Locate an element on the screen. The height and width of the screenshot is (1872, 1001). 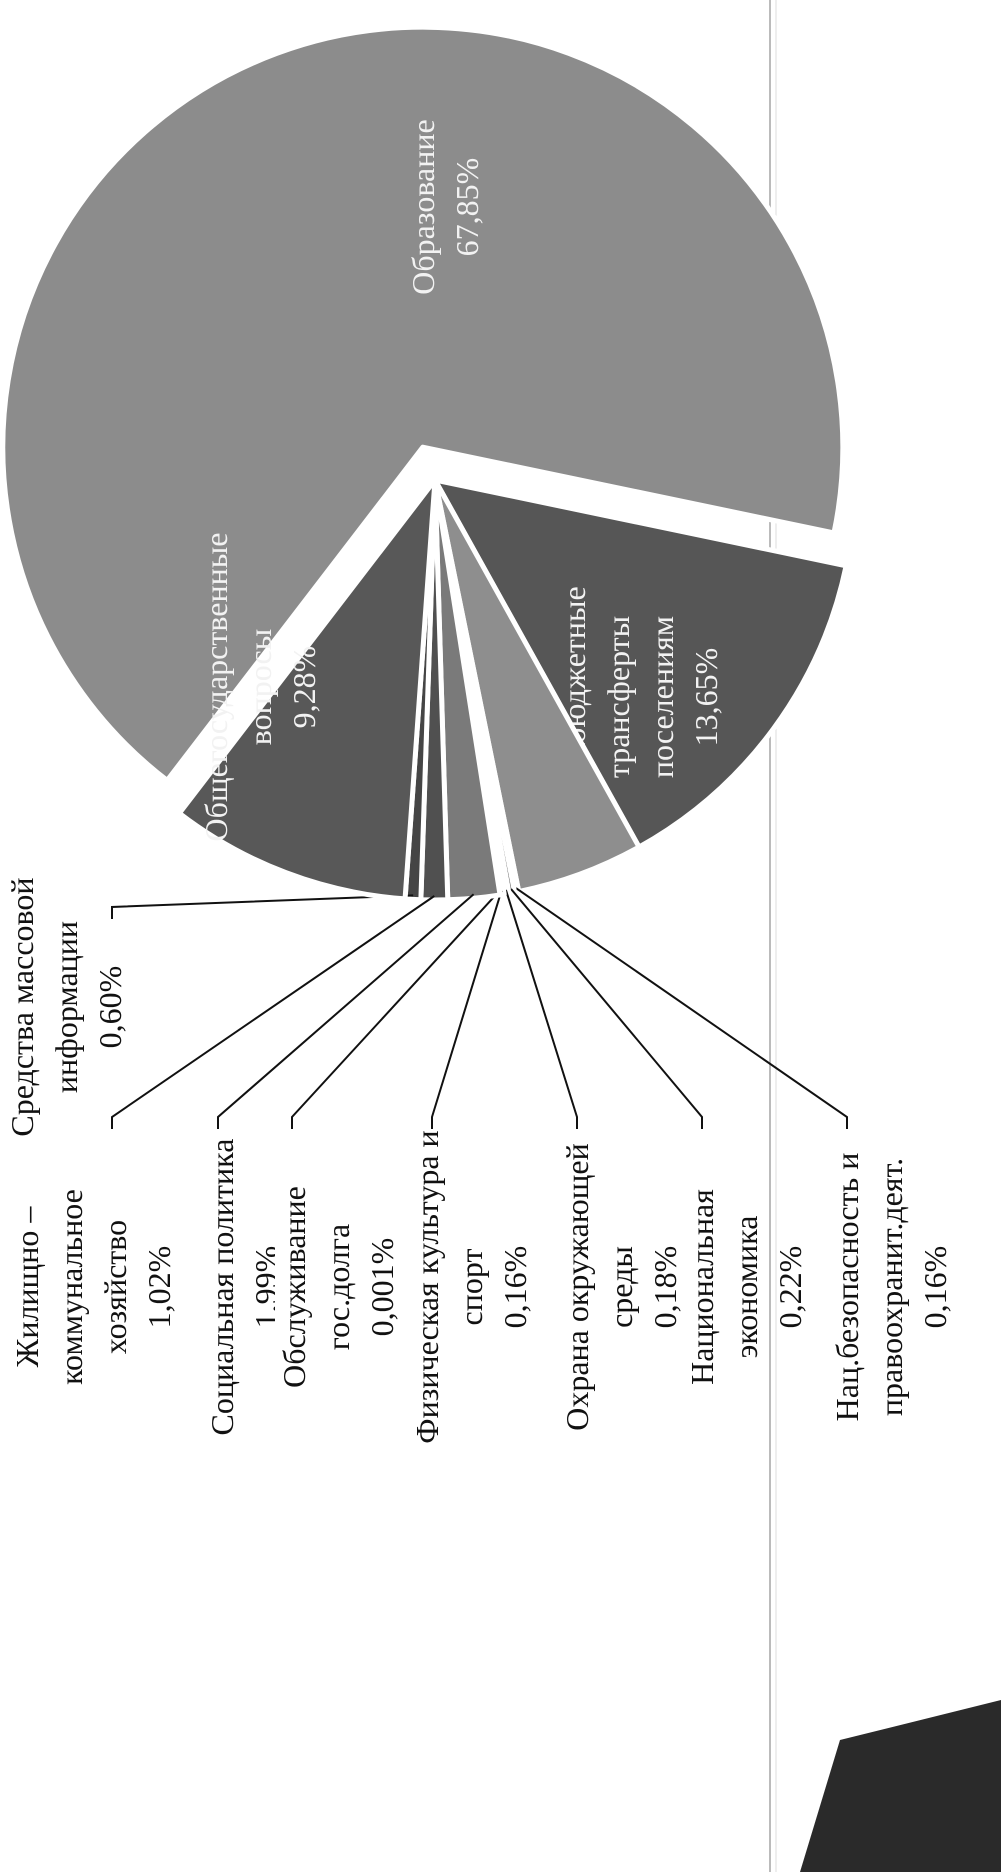
label-box: Образование 67,85% is located at coordinates (445, 207).